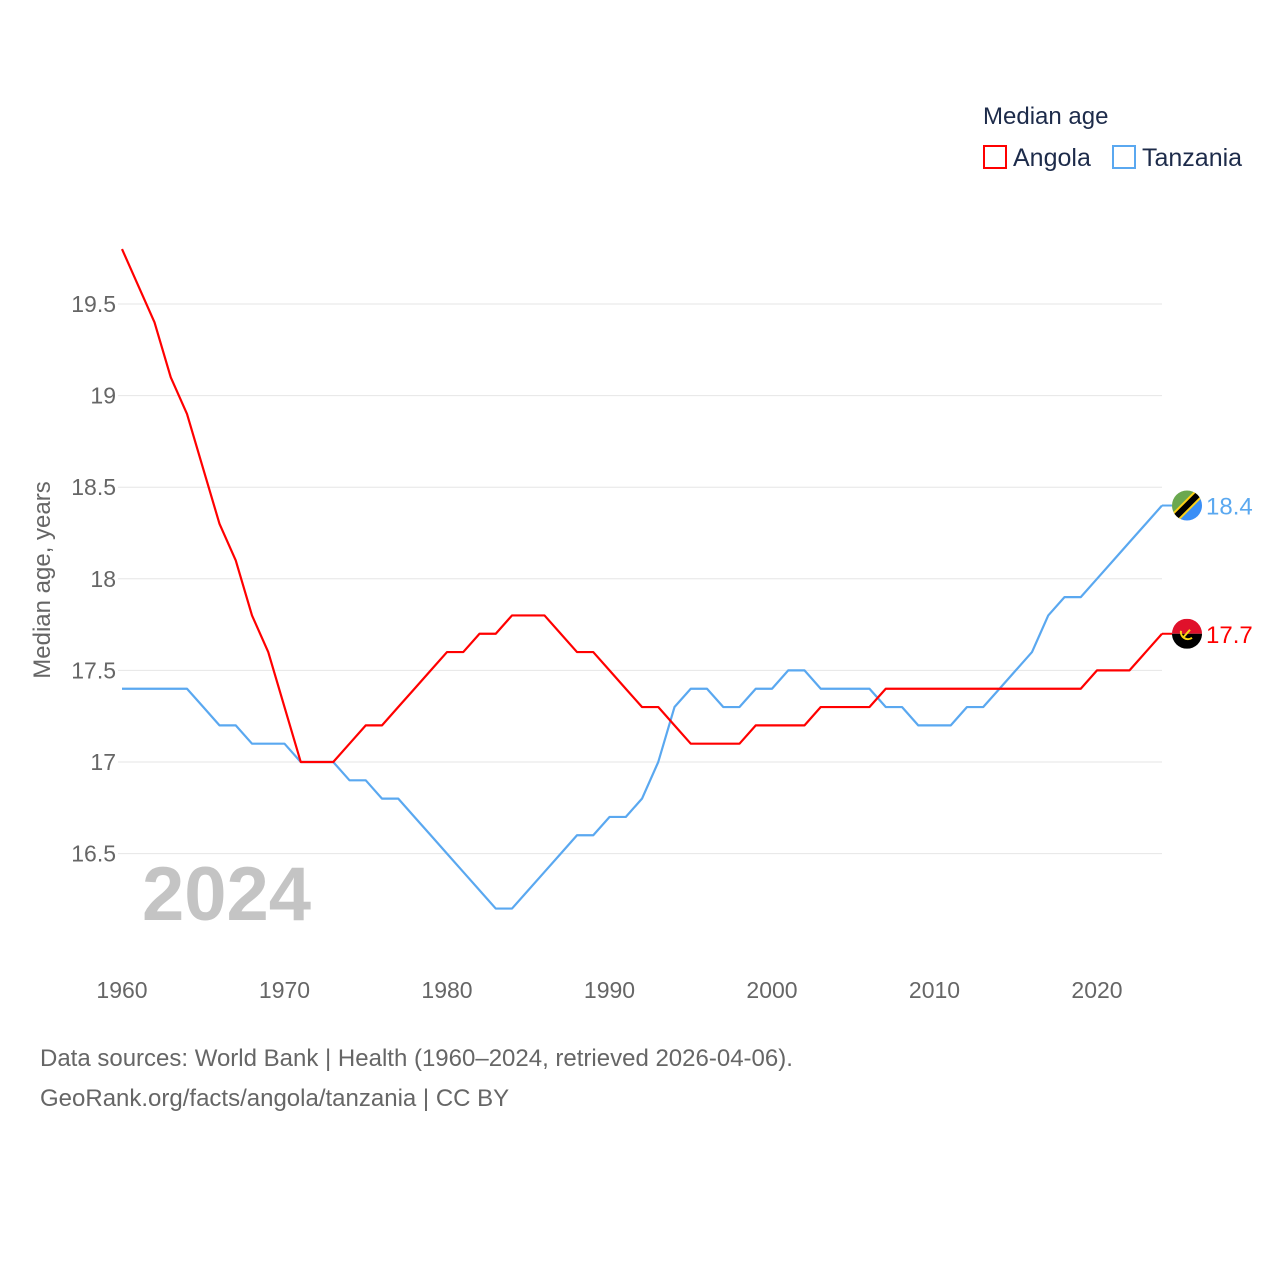 The image size is (1280, 1280). What do you see at coordinates (42, 579) in the screenshot?
I see `y-axis-label: Median age, years` at bounding box center [42, 579].